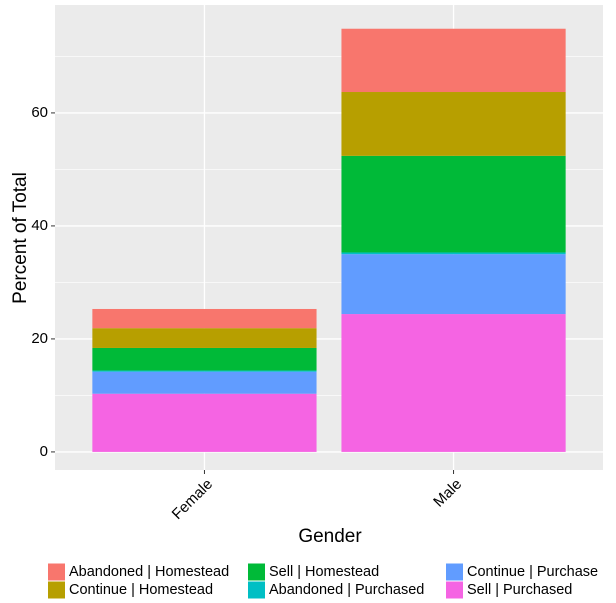 The height and width of the screenshot is (603, 616). Describe the element at coordinates (39, 225) in the screenshot. I see `y-tick-label: 40` at that location.